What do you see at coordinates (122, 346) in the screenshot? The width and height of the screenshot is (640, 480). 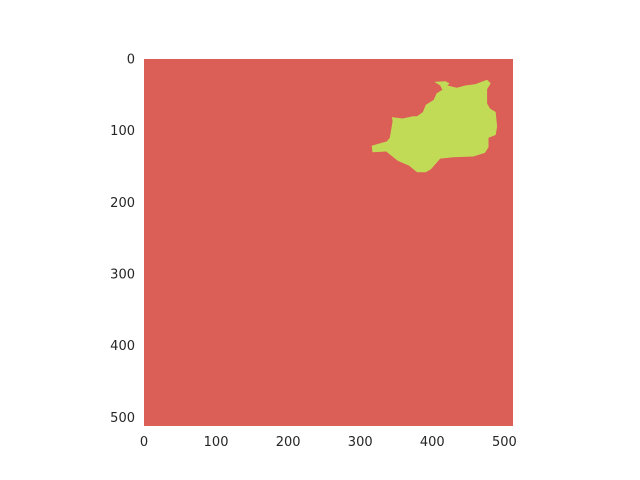 I see `y-tick-label: 400` at bounding box center [122, 346].